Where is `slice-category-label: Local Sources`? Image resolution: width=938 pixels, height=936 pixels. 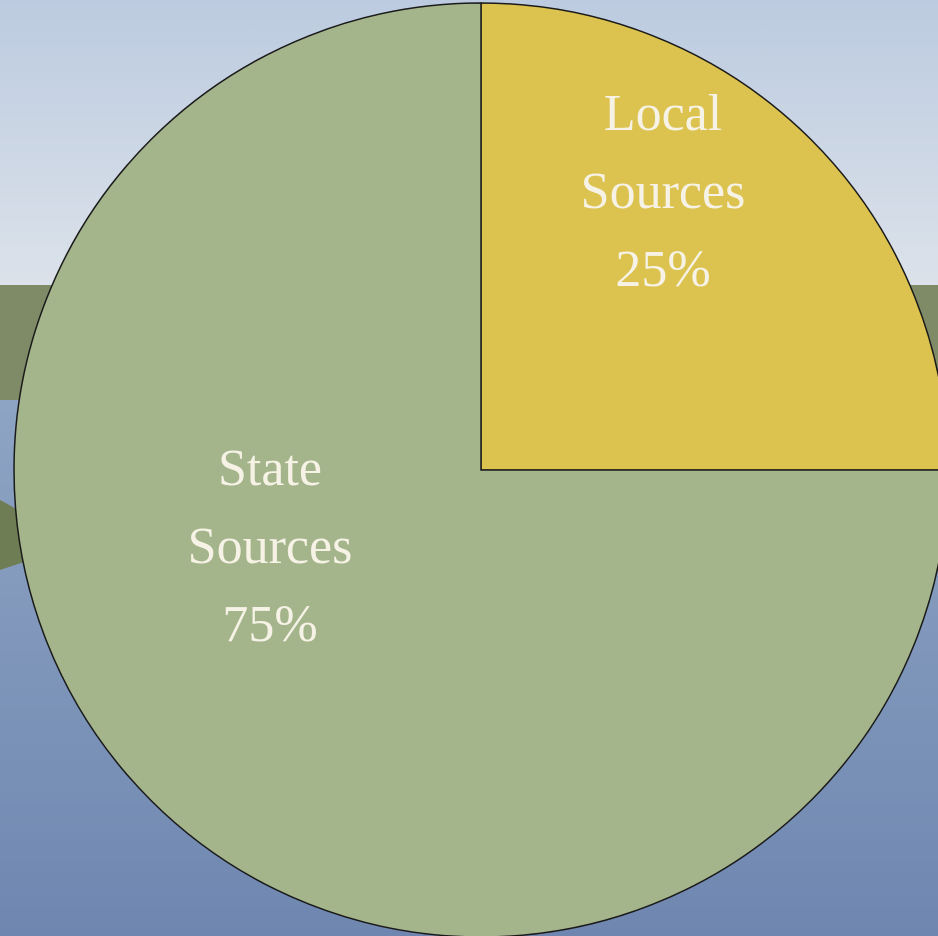 slice-category-label: Local Sources is located at coordinates (663, 152).